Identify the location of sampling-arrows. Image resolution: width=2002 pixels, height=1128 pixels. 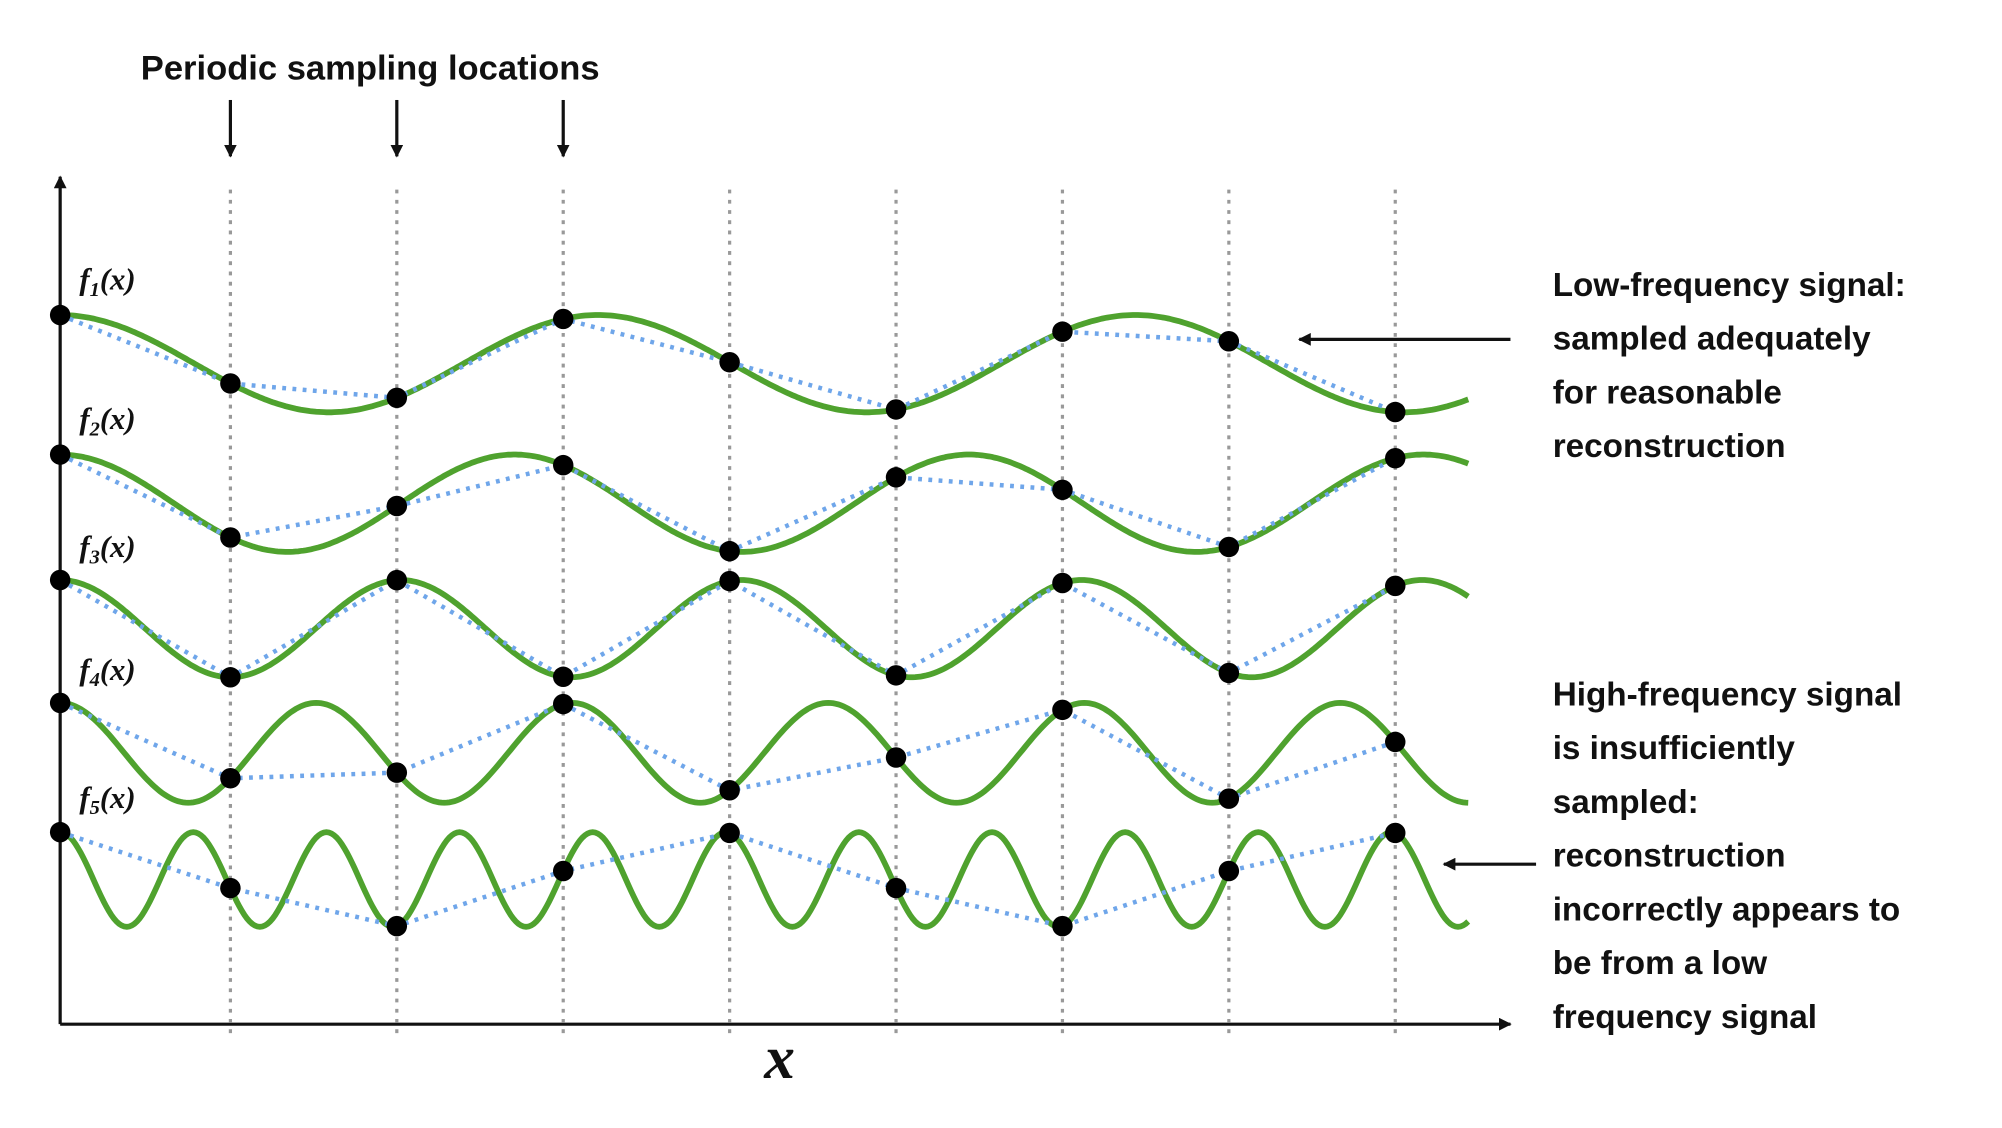
(397, 128).